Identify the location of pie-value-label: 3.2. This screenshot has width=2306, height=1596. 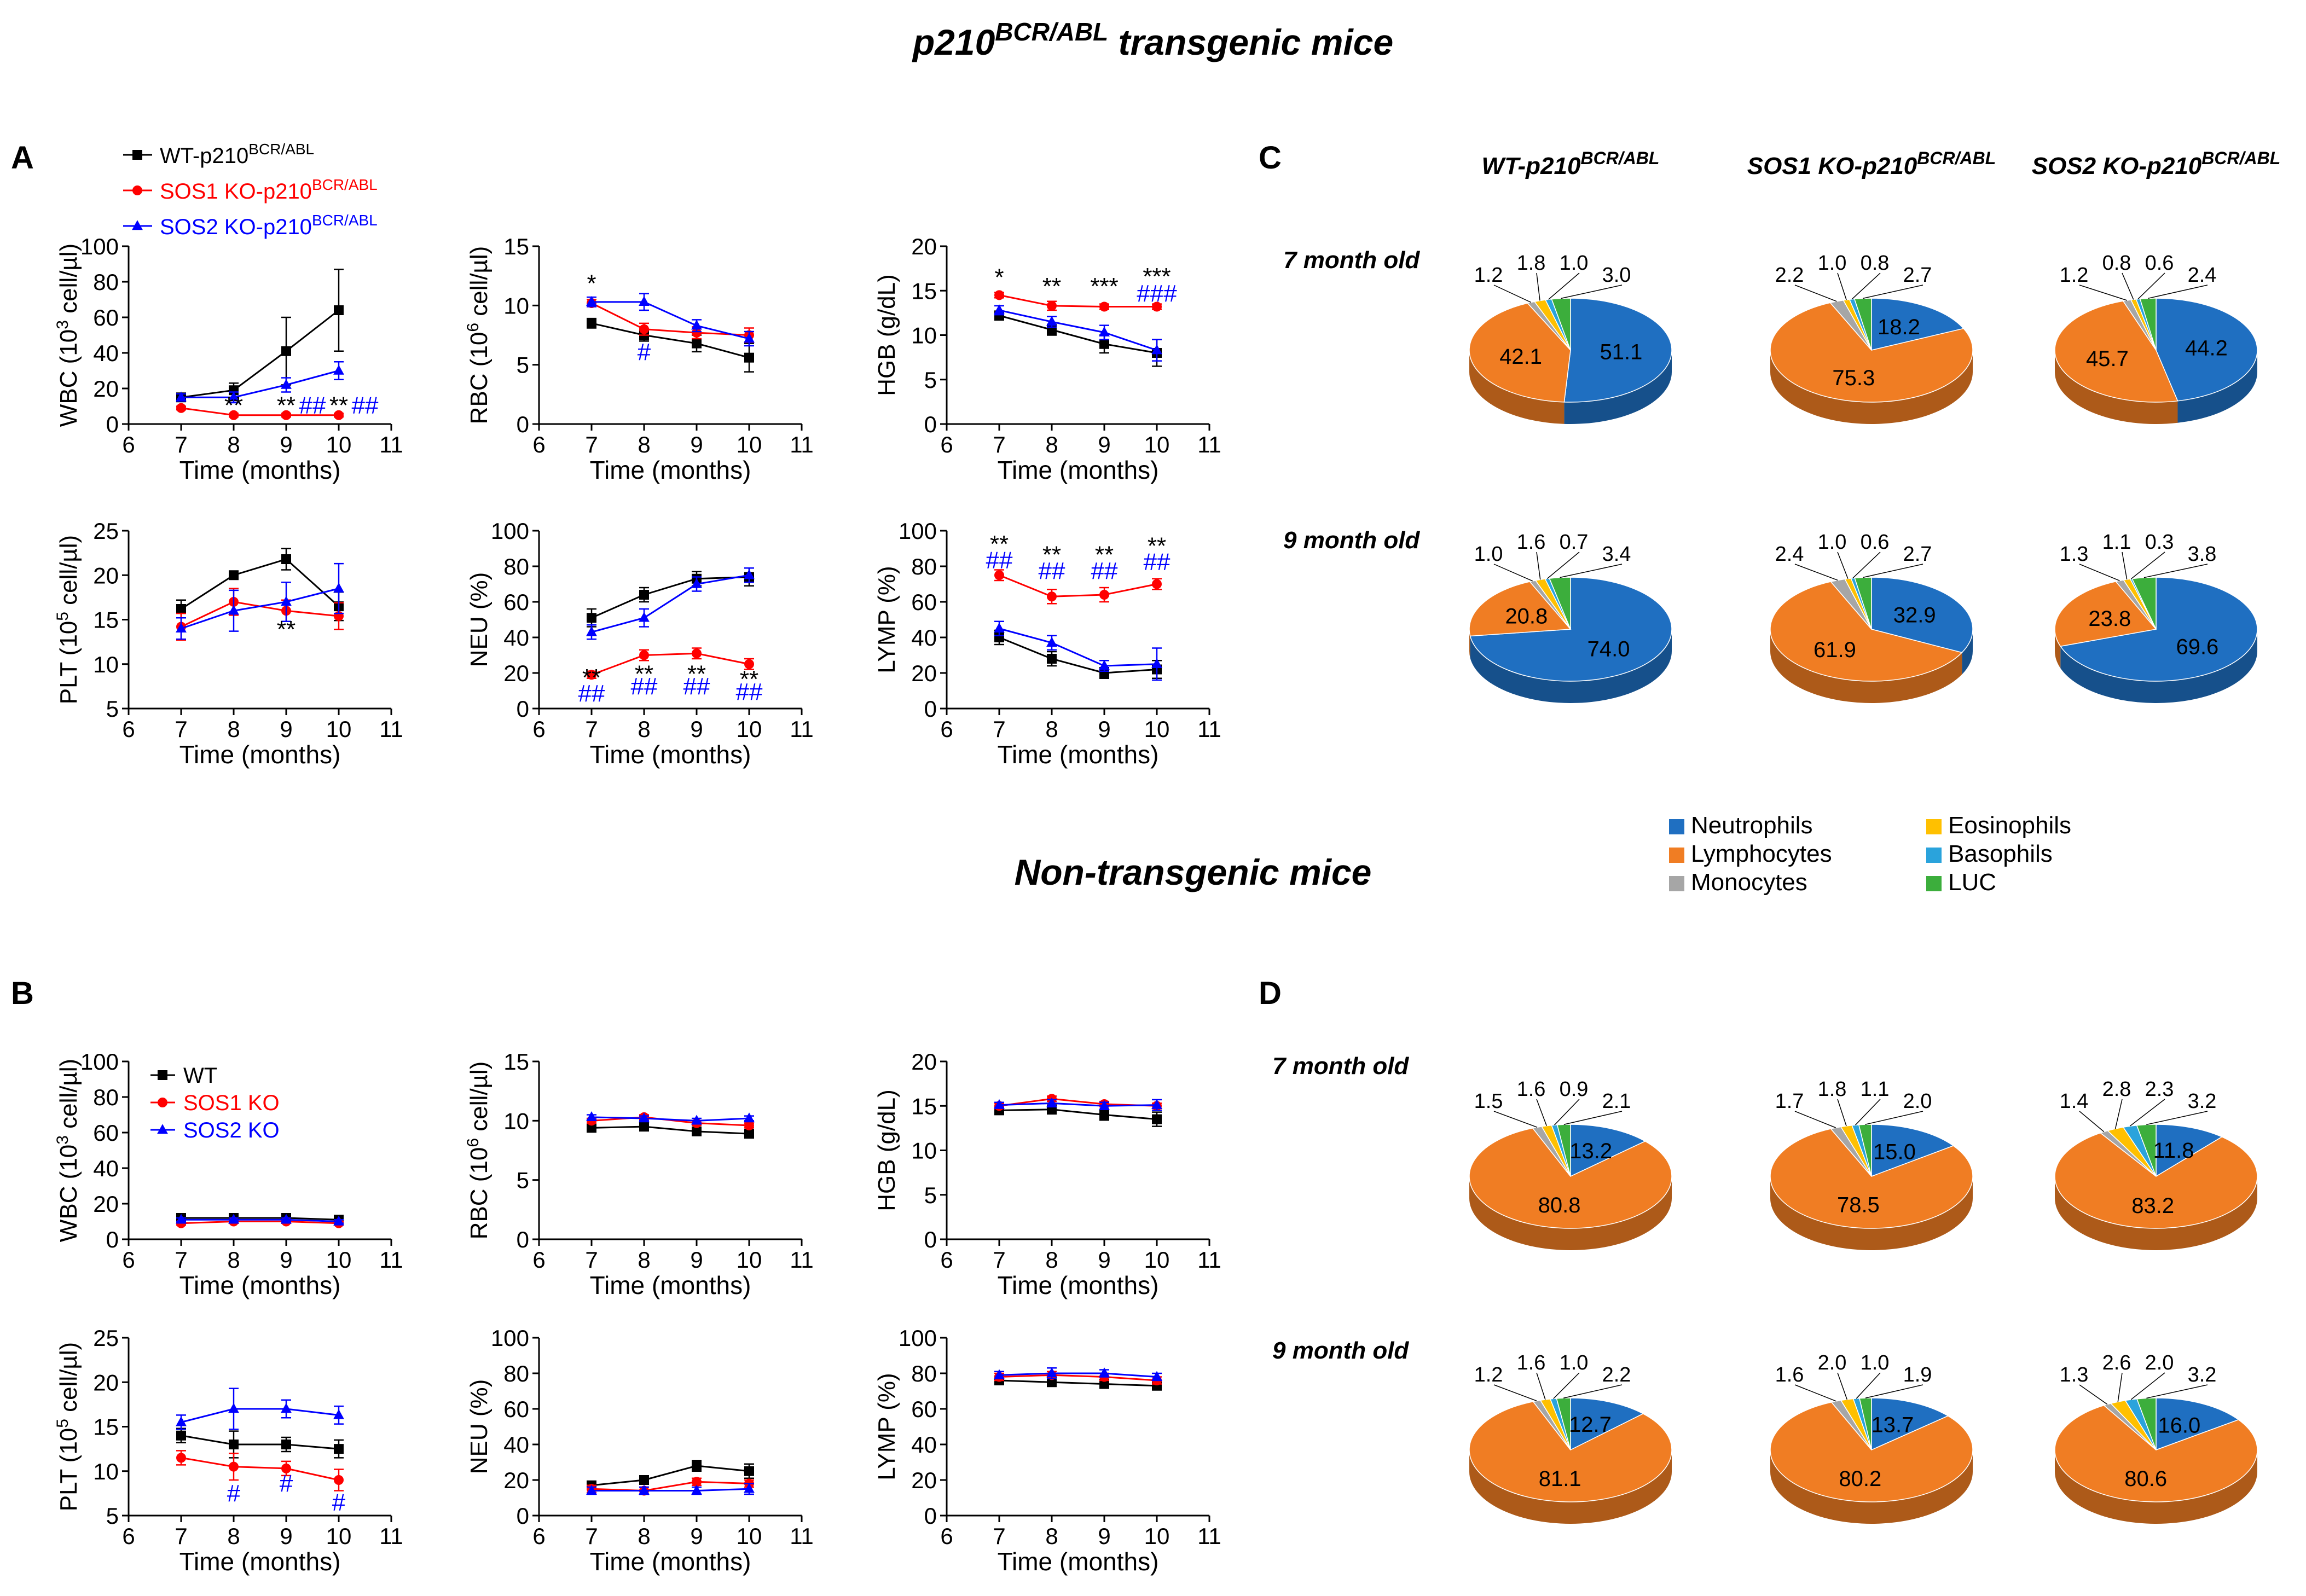
(2202, 1101).